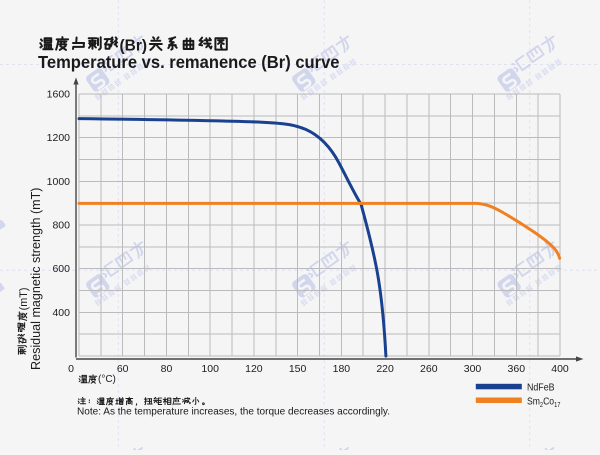 This screenshot has width=600, height=455. Describe the element at coordinates (473, 369) in the screenshot. I see `svg-text: 300` at that location.